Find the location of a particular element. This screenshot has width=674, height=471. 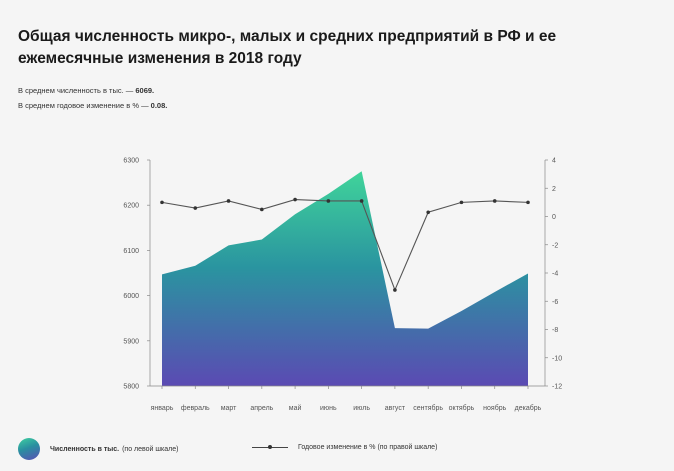

left-tick-label: 6200 is located at coordinates (131, 206).